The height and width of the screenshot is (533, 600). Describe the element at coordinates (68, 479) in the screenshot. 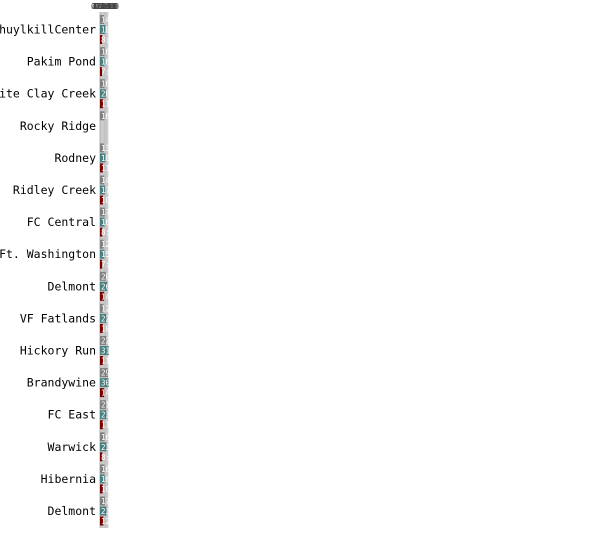

I see `category-label: Hibernia` at that location.